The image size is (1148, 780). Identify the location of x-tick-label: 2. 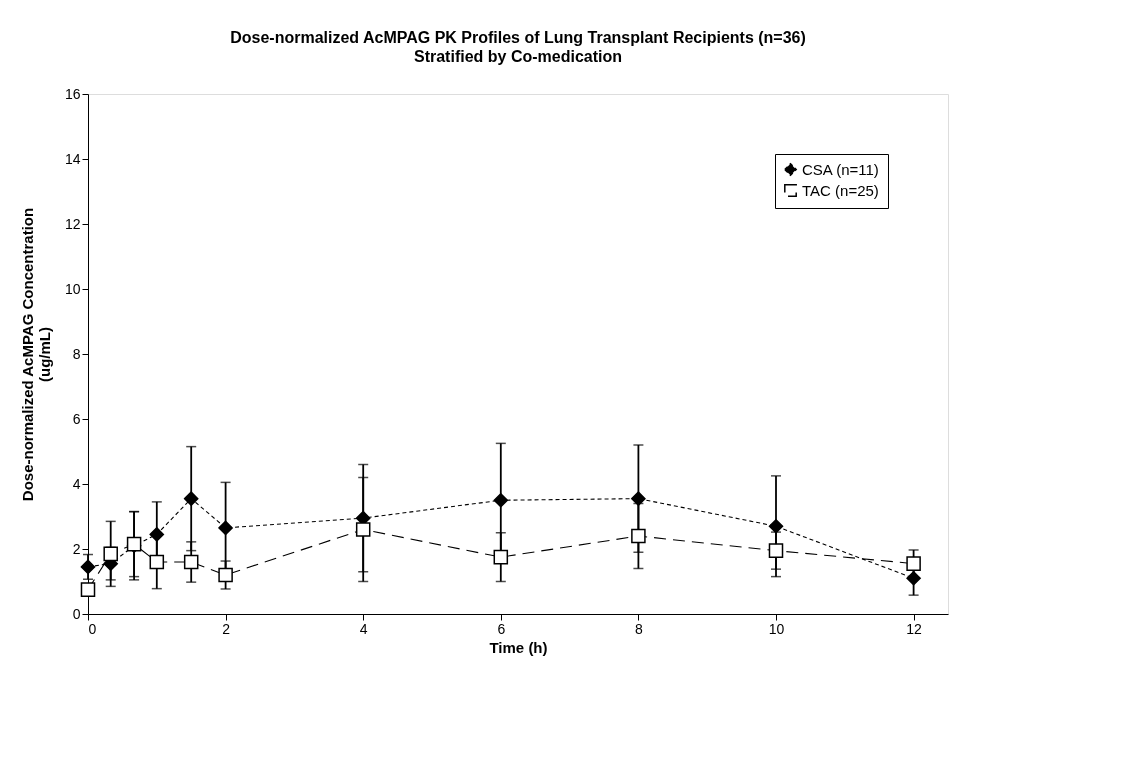
(226, 628).